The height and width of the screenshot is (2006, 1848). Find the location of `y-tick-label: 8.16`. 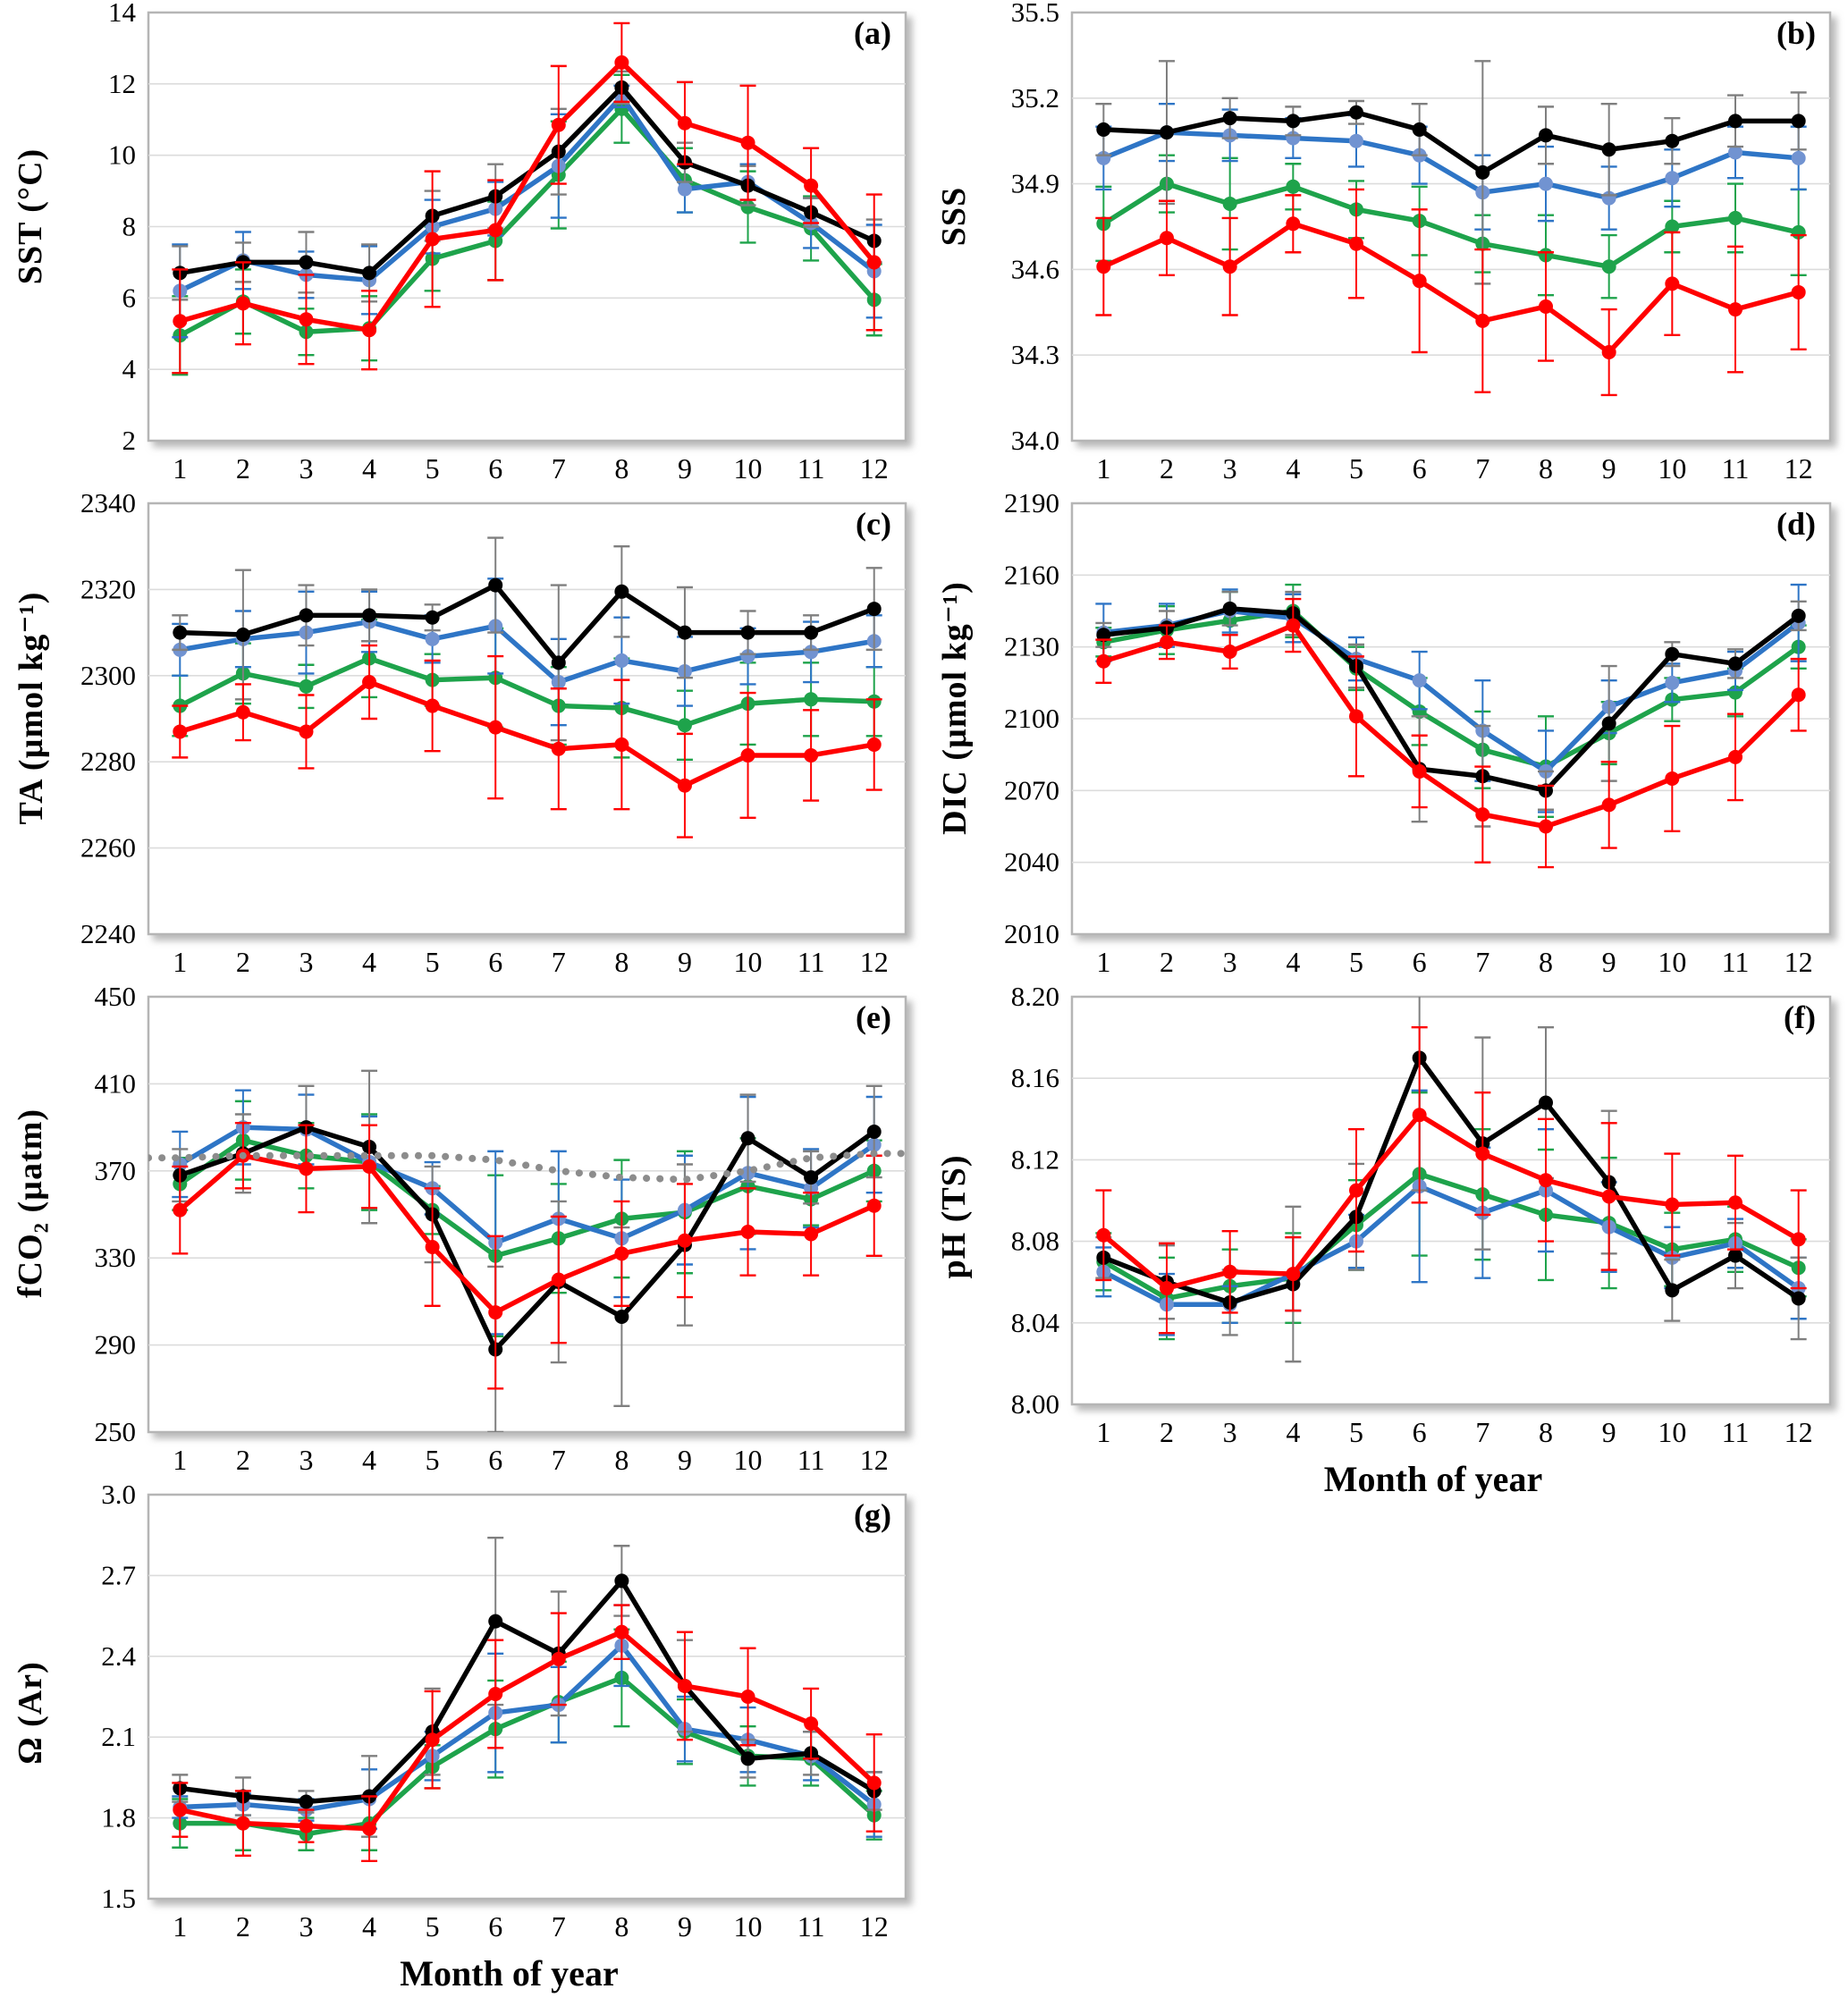

y-tick-label: 8.16 is located at coordinates (1035, 1077).